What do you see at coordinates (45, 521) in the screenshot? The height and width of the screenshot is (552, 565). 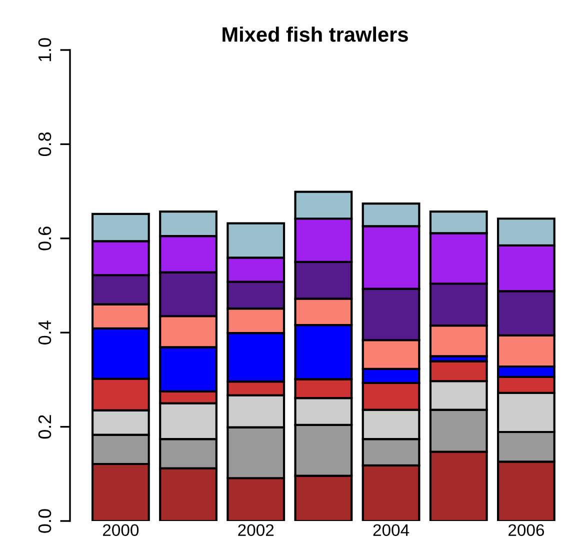 I see `y-tick-label: 0.0` at bounding box center [45, 521].